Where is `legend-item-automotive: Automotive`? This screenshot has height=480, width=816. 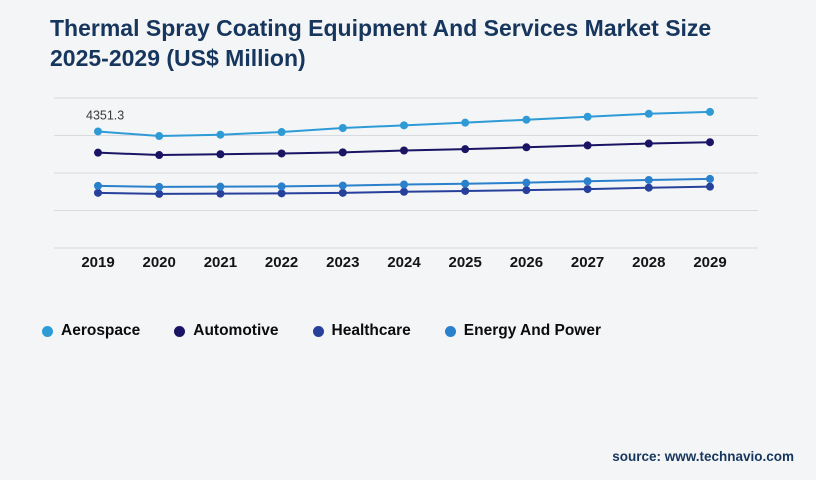 legend-item-automotive: Automotive is located at coordinates (226, 331).